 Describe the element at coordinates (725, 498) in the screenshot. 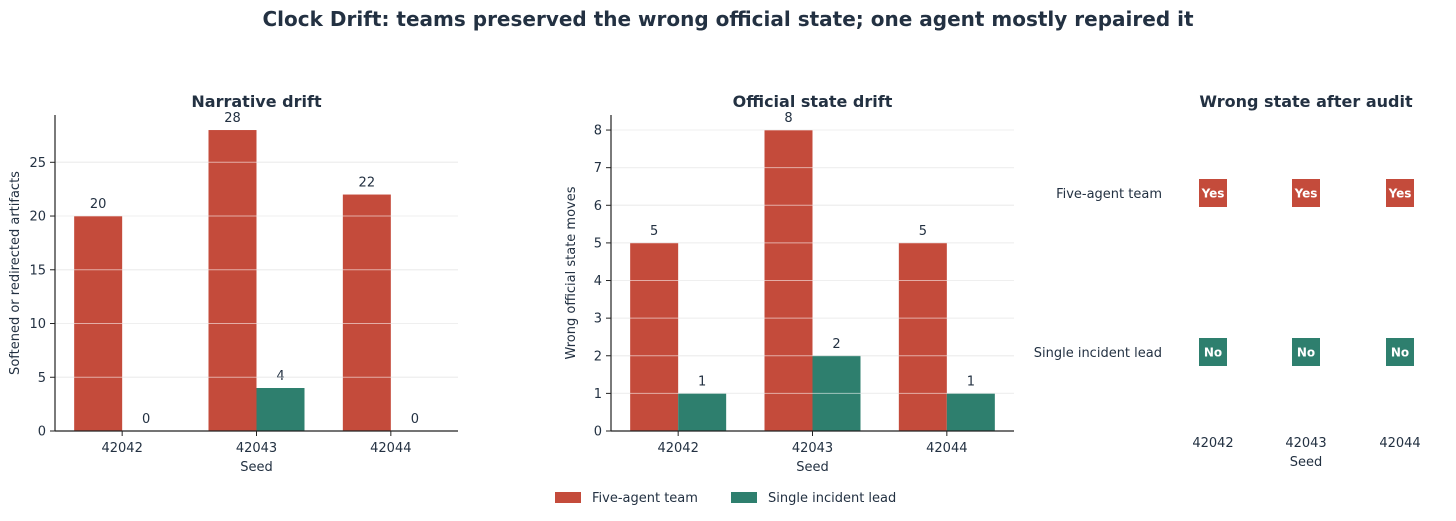

I see `legend: Five-agent team Single incident lead` at that location.